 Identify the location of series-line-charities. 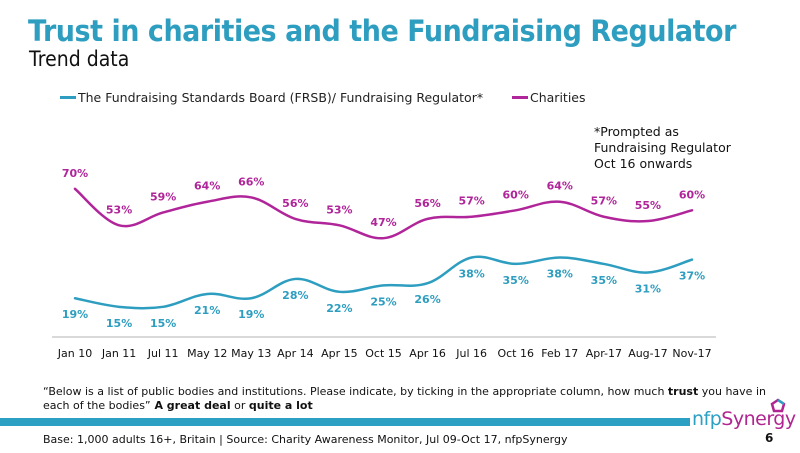
(383, 213).